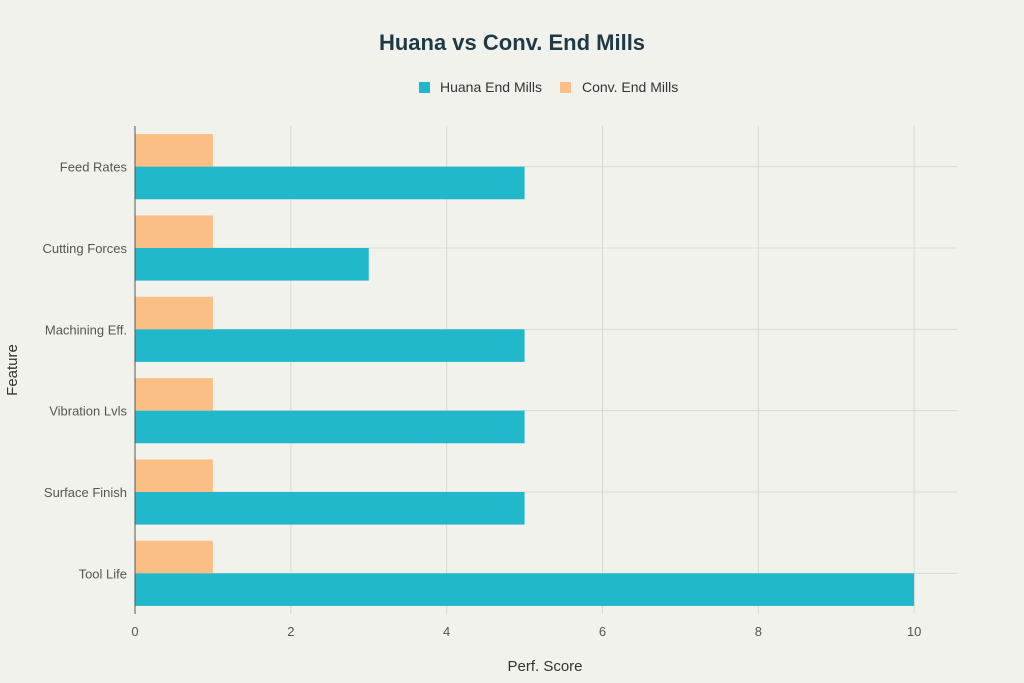  What do you see at coordinates (446, 631) in the screenshot?
I see `x-tick-label: 4` at bounding box center [446, 631].